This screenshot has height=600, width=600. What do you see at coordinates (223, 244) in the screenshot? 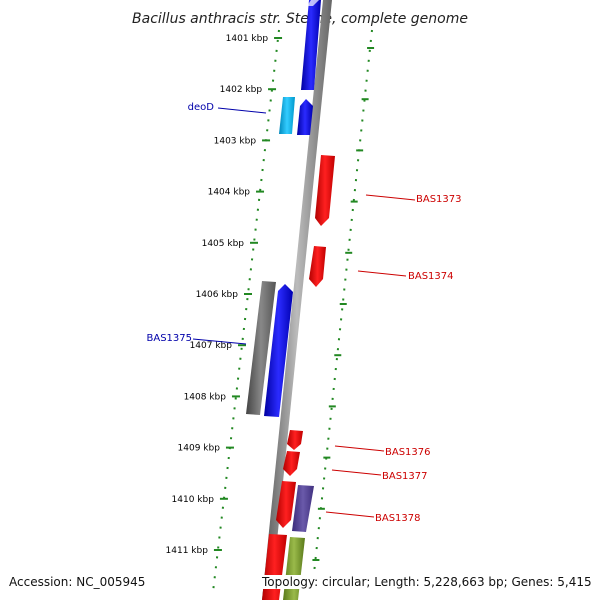
I see `kbp-label: 1405 kbp` at bounding box center [223, 244].